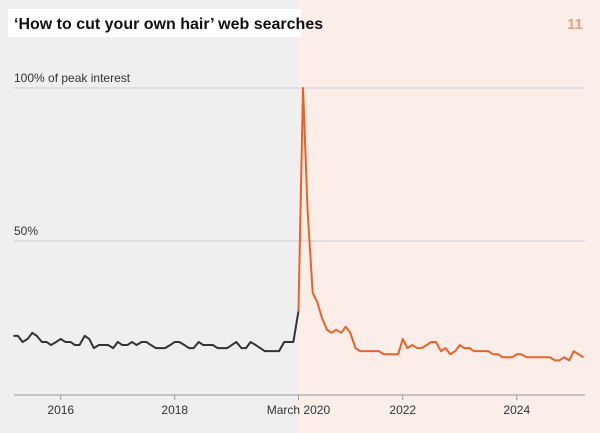 The height and width of the screenshot is (433, 600). I want to click on page-number: 11, so click(575, 24).